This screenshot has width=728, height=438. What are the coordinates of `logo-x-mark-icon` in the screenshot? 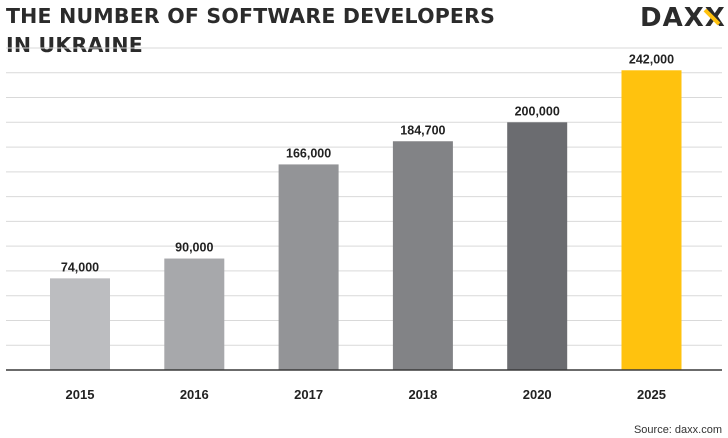 It's located at (712, 17).